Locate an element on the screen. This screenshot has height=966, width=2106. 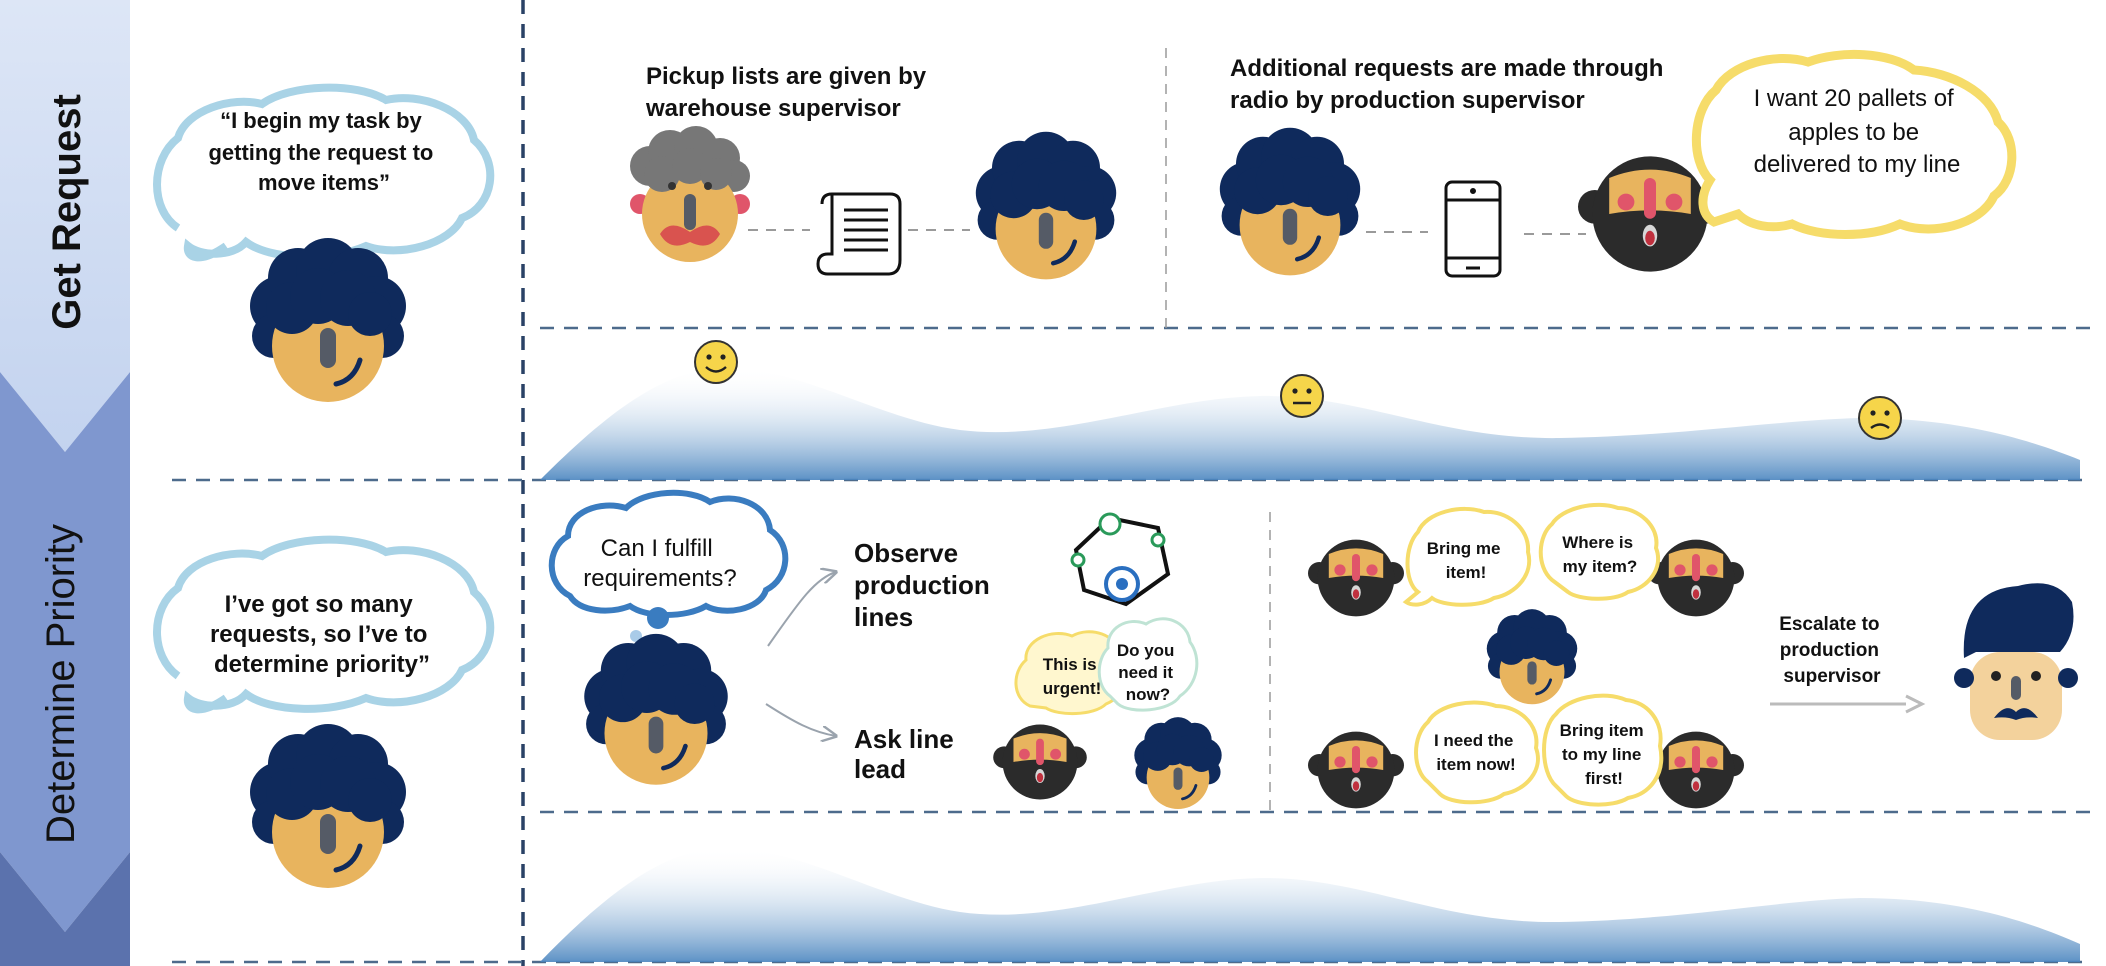
bubble-line: to my line is located at coordinates (1601, 754).